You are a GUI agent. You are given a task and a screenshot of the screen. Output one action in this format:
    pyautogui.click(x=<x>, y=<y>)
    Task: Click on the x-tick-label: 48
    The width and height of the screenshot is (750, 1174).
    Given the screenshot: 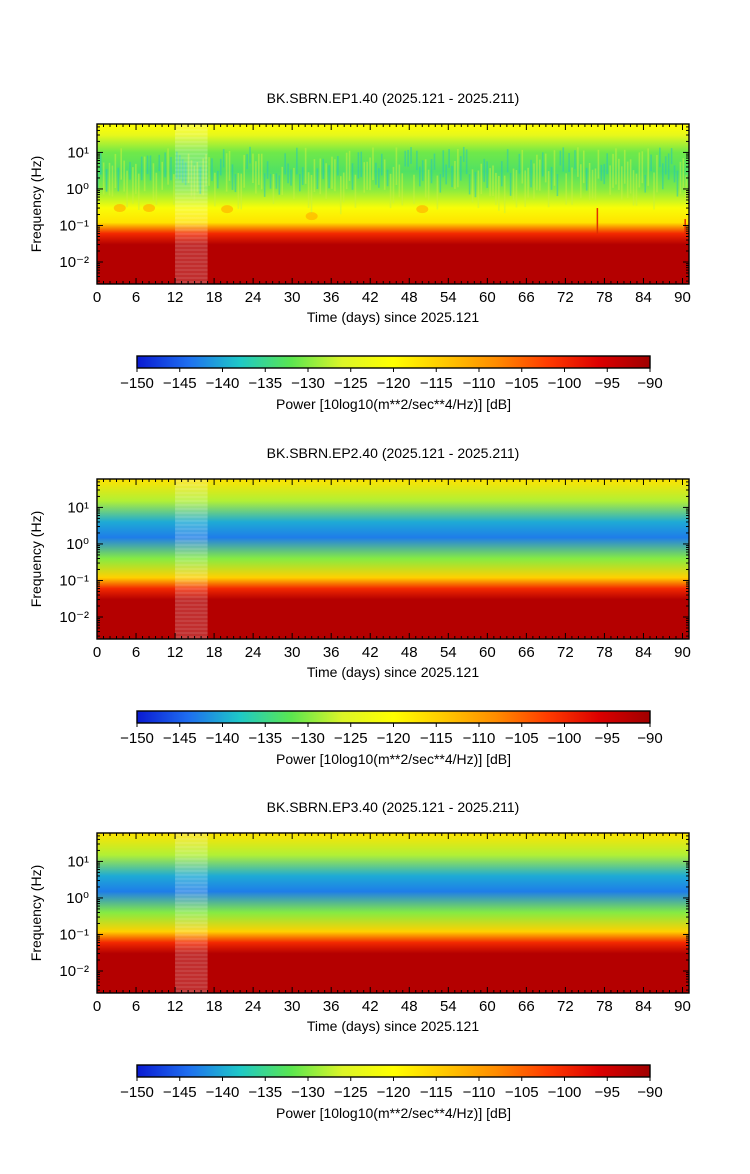 What is the action you would take?
    pyautogui.click(x=409, y=652)
    